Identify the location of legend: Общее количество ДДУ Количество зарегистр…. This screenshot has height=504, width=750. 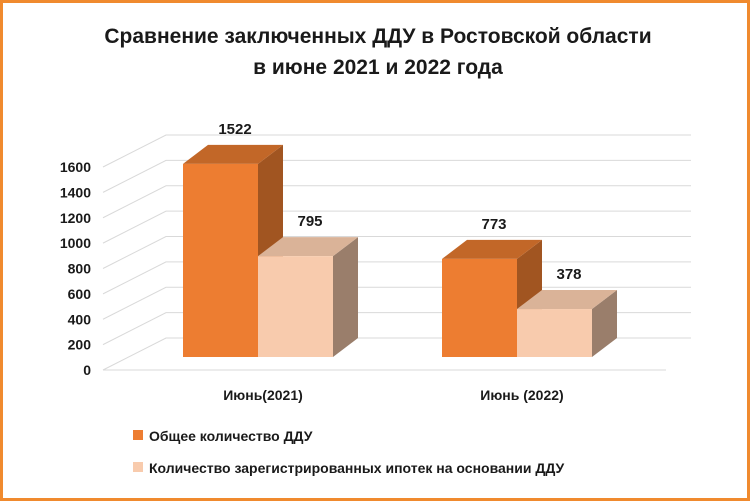
(348, 452).